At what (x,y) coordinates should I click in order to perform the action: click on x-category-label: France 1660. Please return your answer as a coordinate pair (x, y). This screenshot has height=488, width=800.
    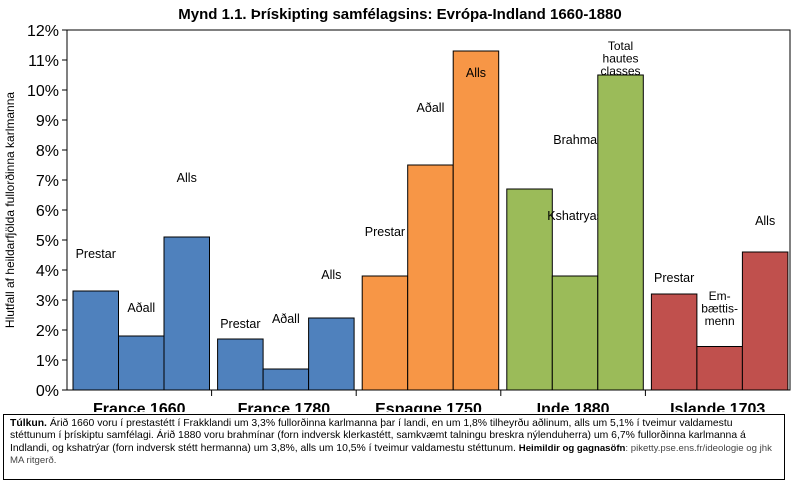
    Looking at the image, I should click on (139, 406).